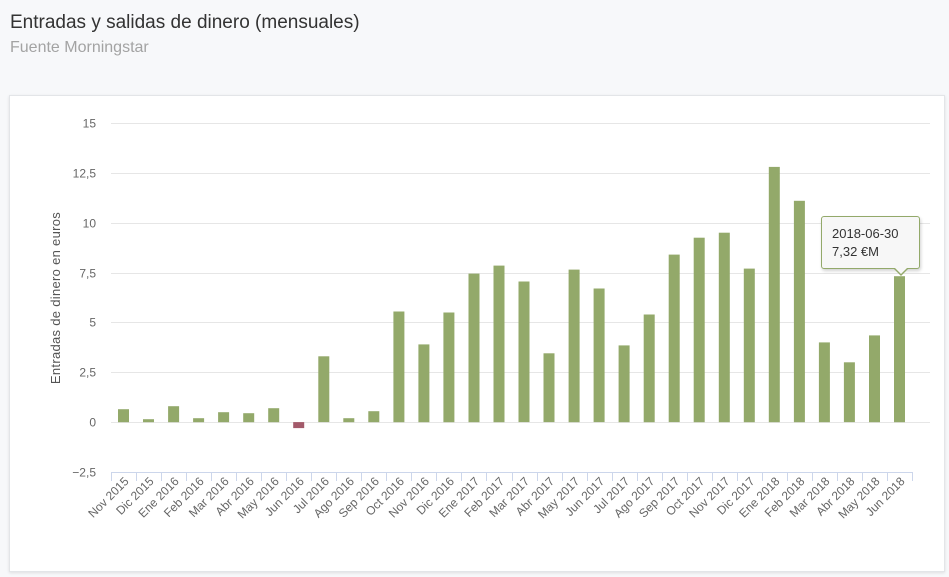 The height and width of the screenshot is (577, 949). What do you see at coordinates (901, 270) in the screenshot?
I see `tooltip-pointer-inner` at bounding box center [901, 270].